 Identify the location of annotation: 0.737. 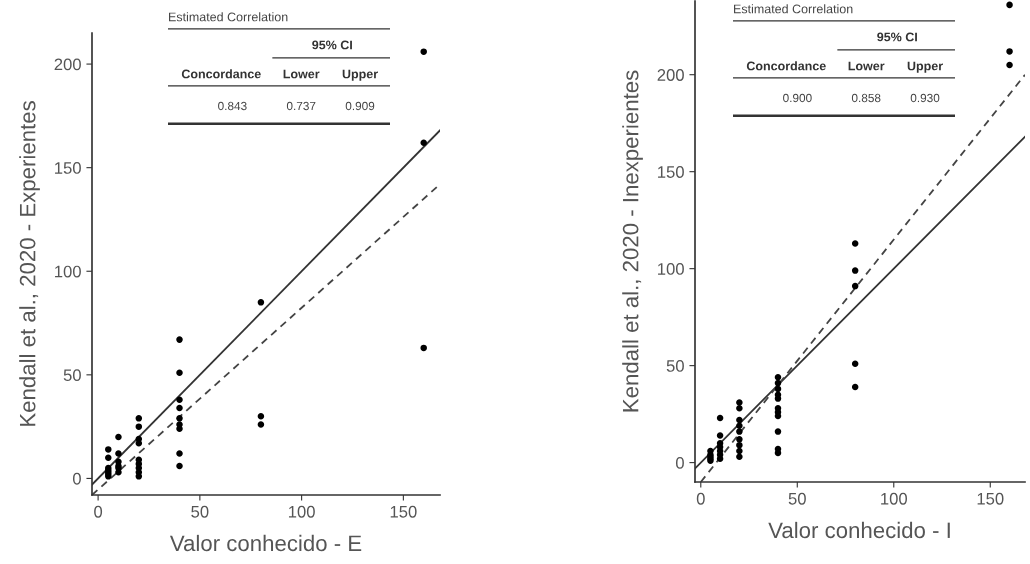
(301, 106).